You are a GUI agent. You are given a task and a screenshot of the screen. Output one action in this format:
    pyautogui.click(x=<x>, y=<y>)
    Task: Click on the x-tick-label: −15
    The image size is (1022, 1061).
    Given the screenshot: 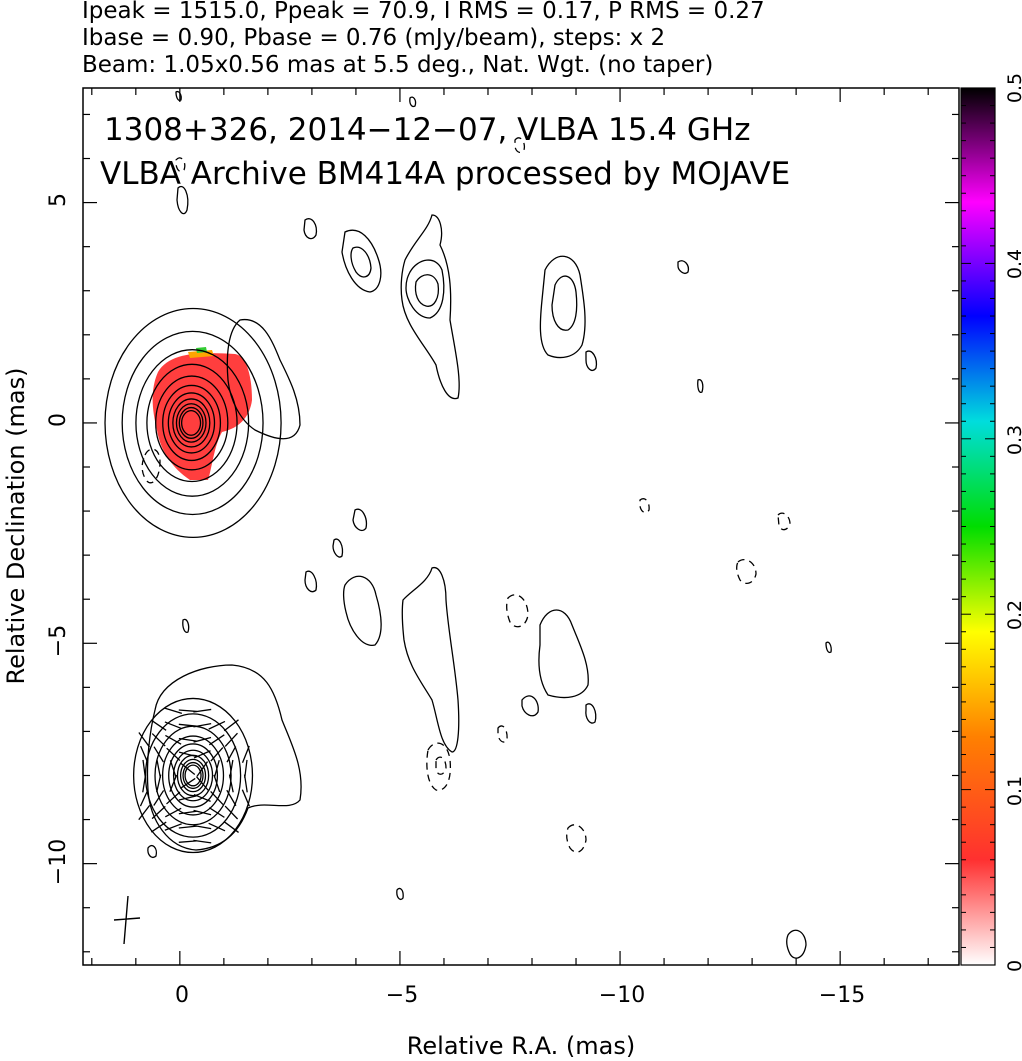 What is the action you would take?
    pyautogui.click(x=842, y=995)
    